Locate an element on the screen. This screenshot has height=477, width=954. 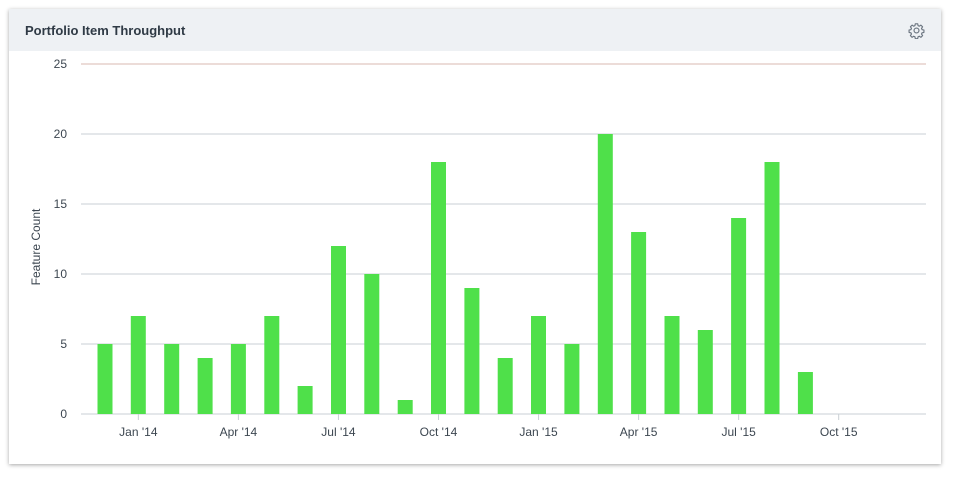
bar: Dec 2013: 5 is located at coordinates (105, 379).